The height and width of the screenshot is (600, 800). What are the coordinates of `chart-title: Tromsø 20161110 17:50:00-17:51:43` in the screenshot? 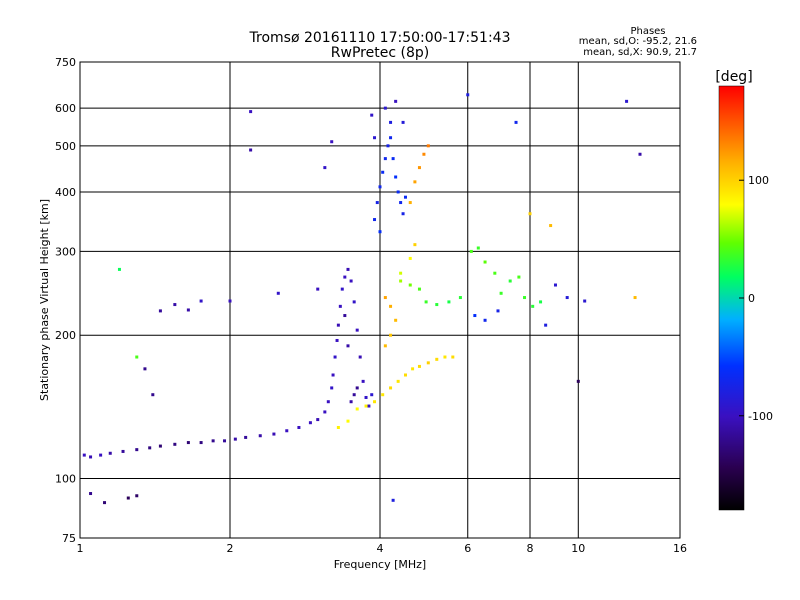 It's located at (380, 38).